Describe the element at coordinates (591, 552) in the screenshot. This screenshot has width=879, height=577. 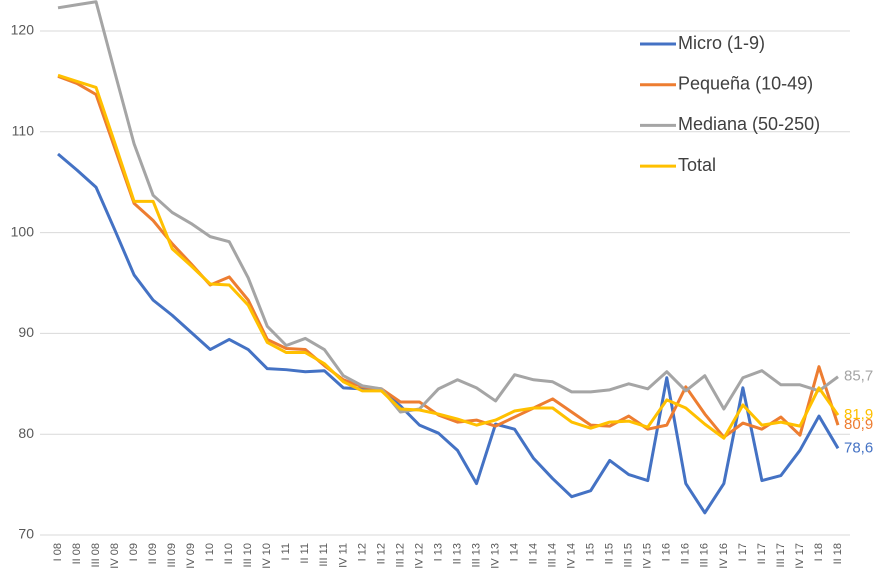
I see `x-tick-label: I 15` at that location.